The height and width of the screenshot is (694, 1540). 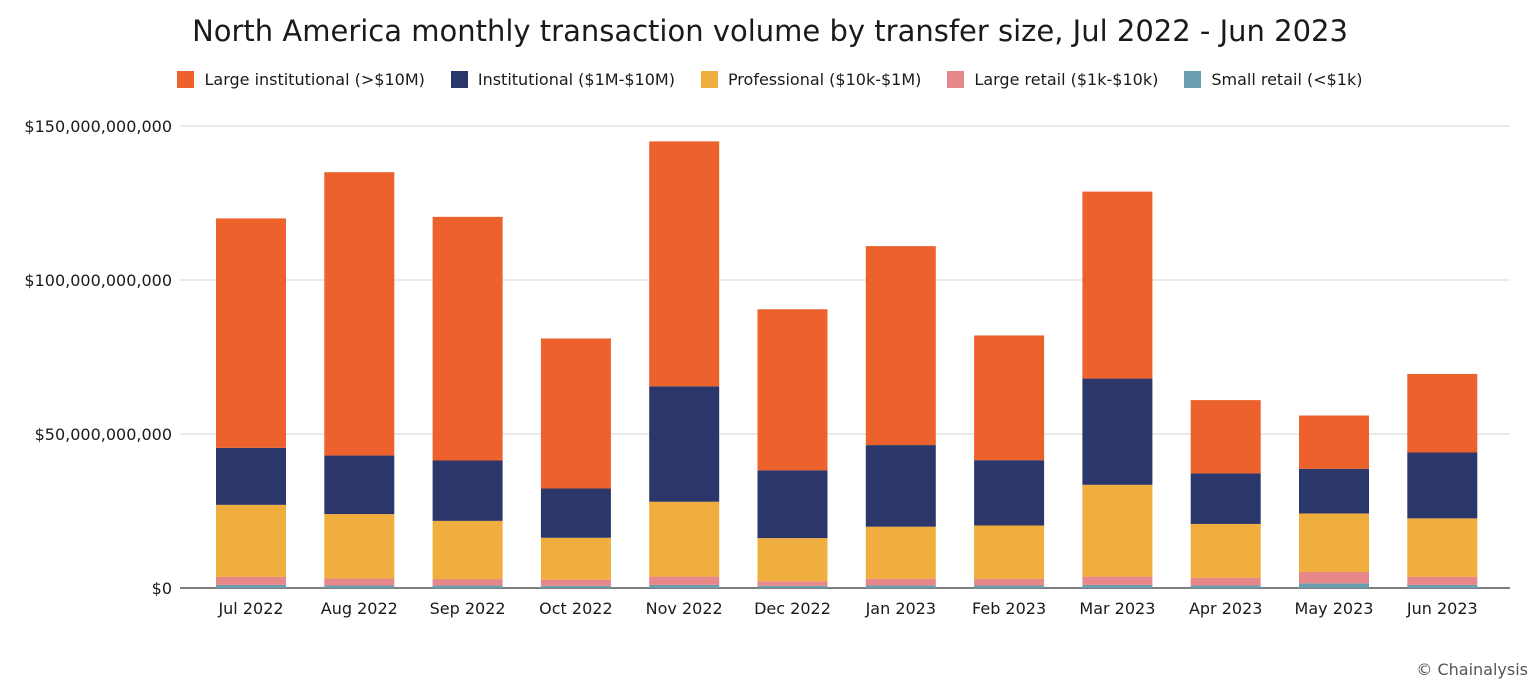 I want to click on legend-item: Small retail (<$1k), so click(x=1273, y=79).